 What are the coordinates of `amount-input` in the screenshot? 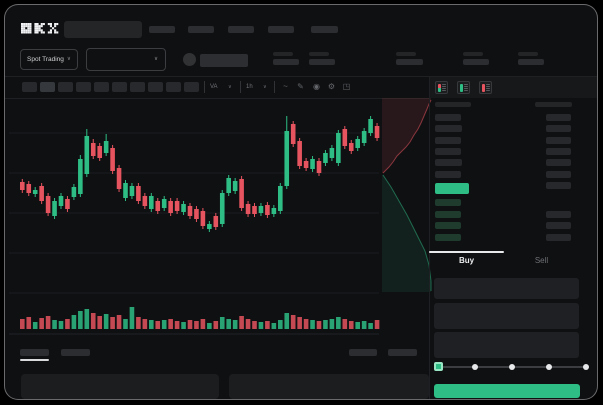 It's located at (506, 316).